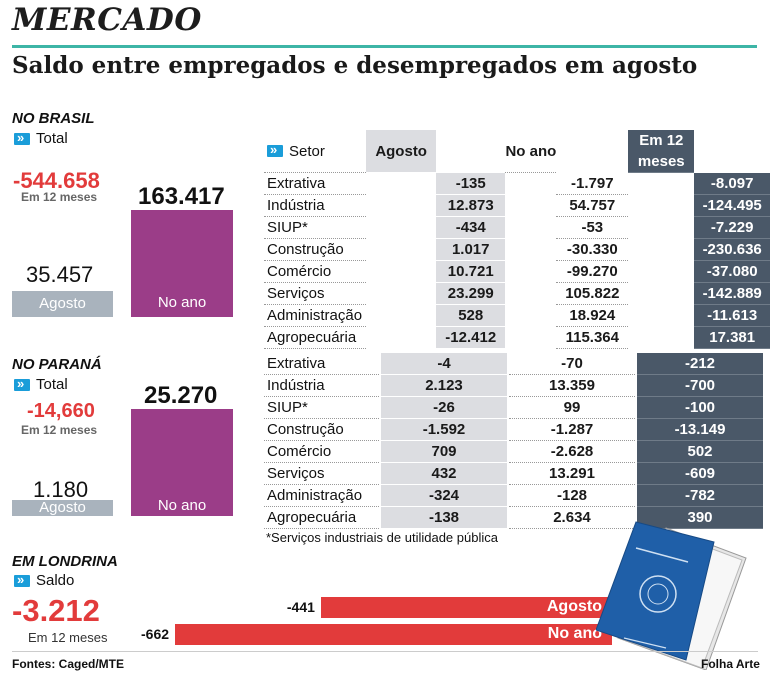 The height and width of the screenshot is (674, 770). Describe the element at coordinates (700, 429) in the screenshot. I see `parana-cell-em12: -13.149` at that location.